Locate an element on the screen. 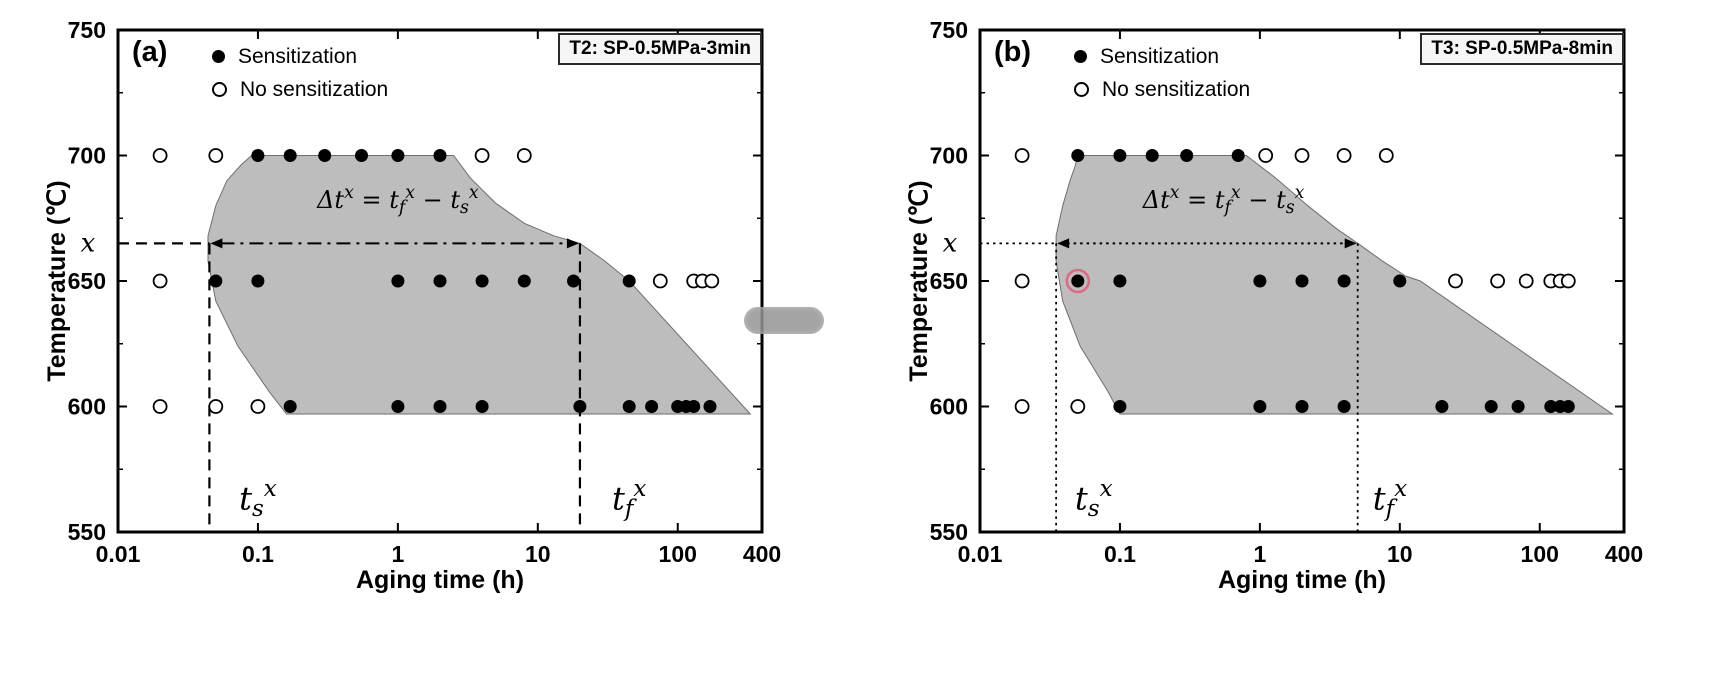 This screenshot has width=1724, height=674. legend-b: Sensitization No sensitization is located at coordinates (1162, 73).